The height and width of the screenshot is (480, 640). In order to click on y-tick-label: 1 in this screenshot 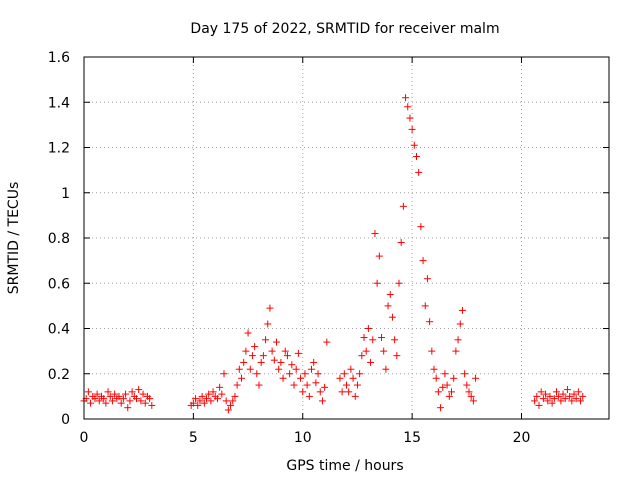, I will do `click(65, 194)`.